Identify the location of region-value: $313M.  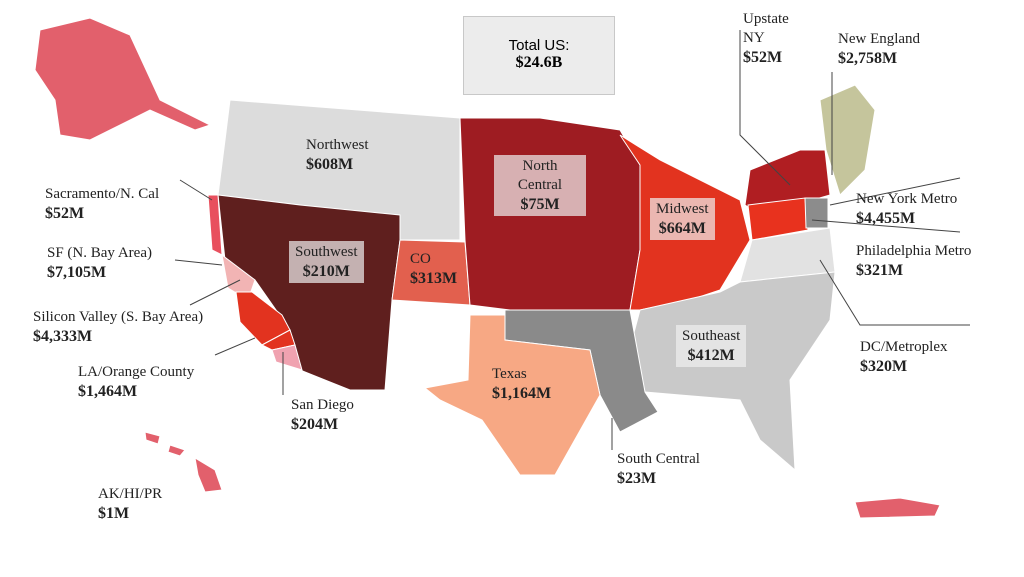
(434, 278).